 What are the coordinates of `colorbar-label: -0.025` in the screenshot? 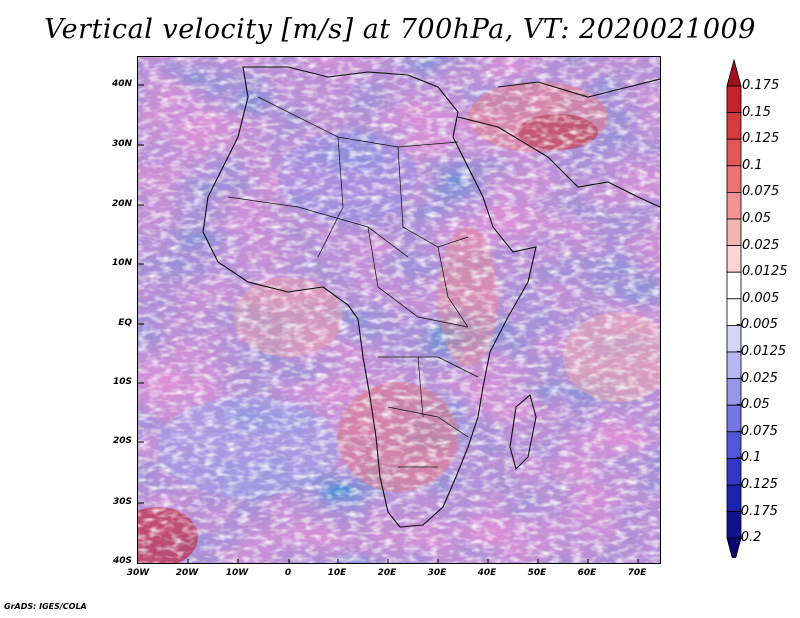 It's located at (757, 378).